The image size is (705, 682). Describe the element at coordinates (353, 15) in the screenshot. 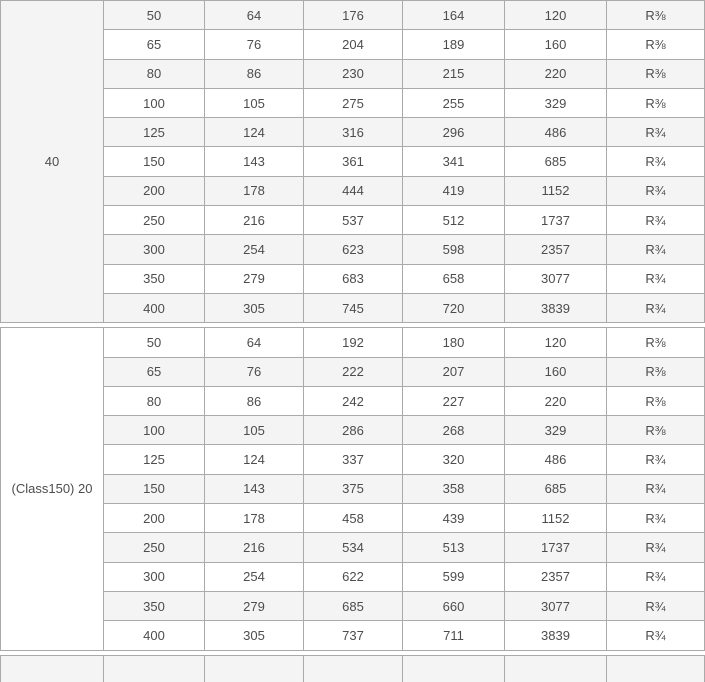

I see `table-cell: 176` at that location.